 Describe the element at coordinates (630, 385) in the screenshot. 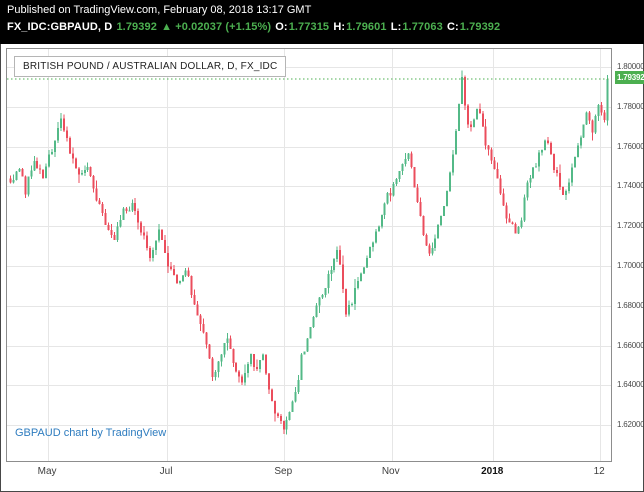

I see `price-tick-label: 1.64000` at that location.